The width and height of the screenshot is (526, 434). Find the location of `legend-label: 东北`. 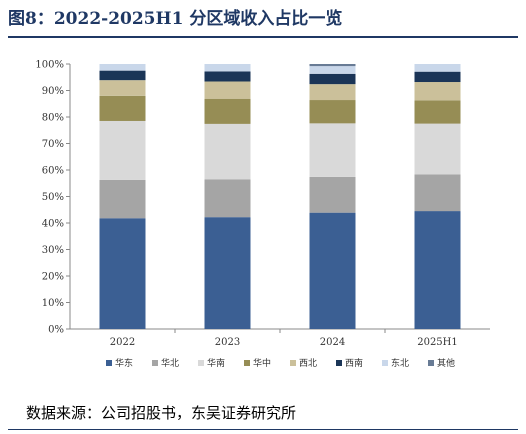

legend-label: 东北 is located at coordinates (400, 363).